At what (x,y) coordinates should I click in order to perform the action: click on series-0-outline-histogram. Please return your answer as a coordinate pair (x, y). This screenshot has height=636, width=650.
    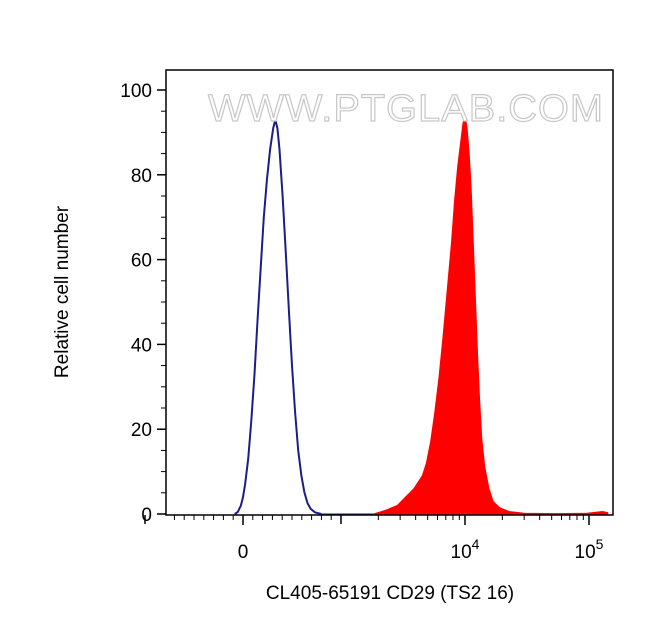
    Looking at the image, I should click on (278, 317).